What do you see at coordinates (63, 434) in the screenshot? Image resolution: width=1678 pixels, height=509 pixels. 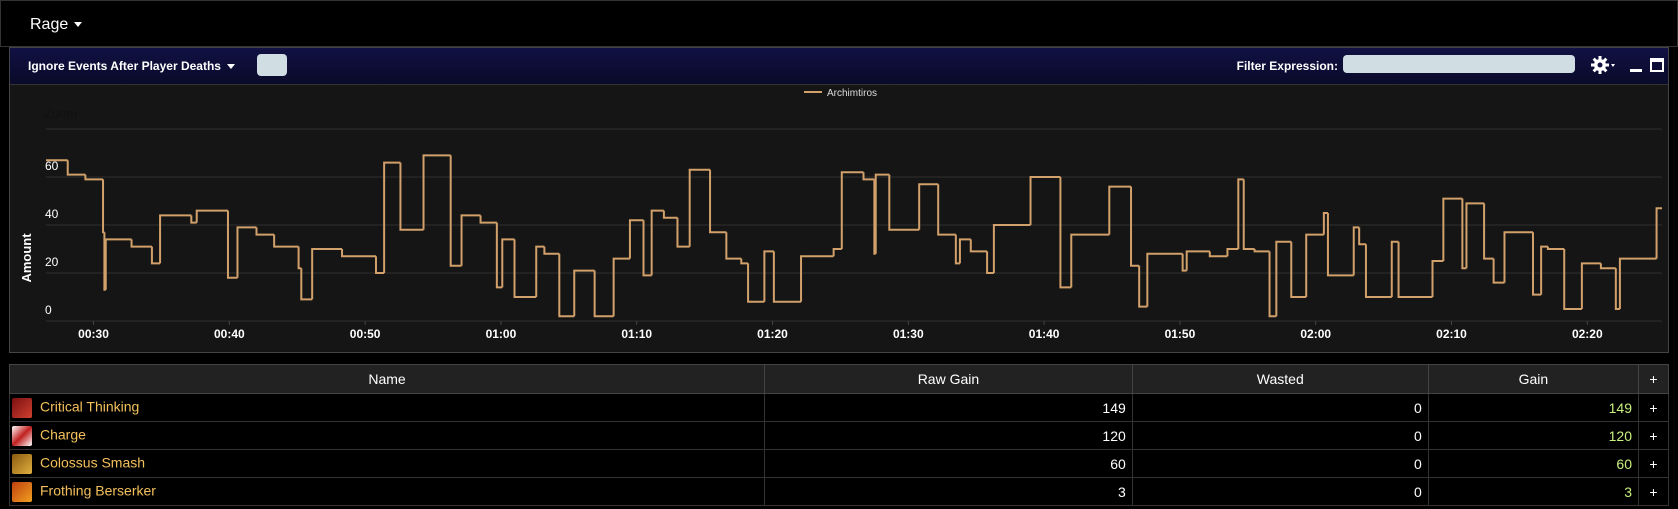 I see `ability-name: Charge` at bounding box center [63, 434].